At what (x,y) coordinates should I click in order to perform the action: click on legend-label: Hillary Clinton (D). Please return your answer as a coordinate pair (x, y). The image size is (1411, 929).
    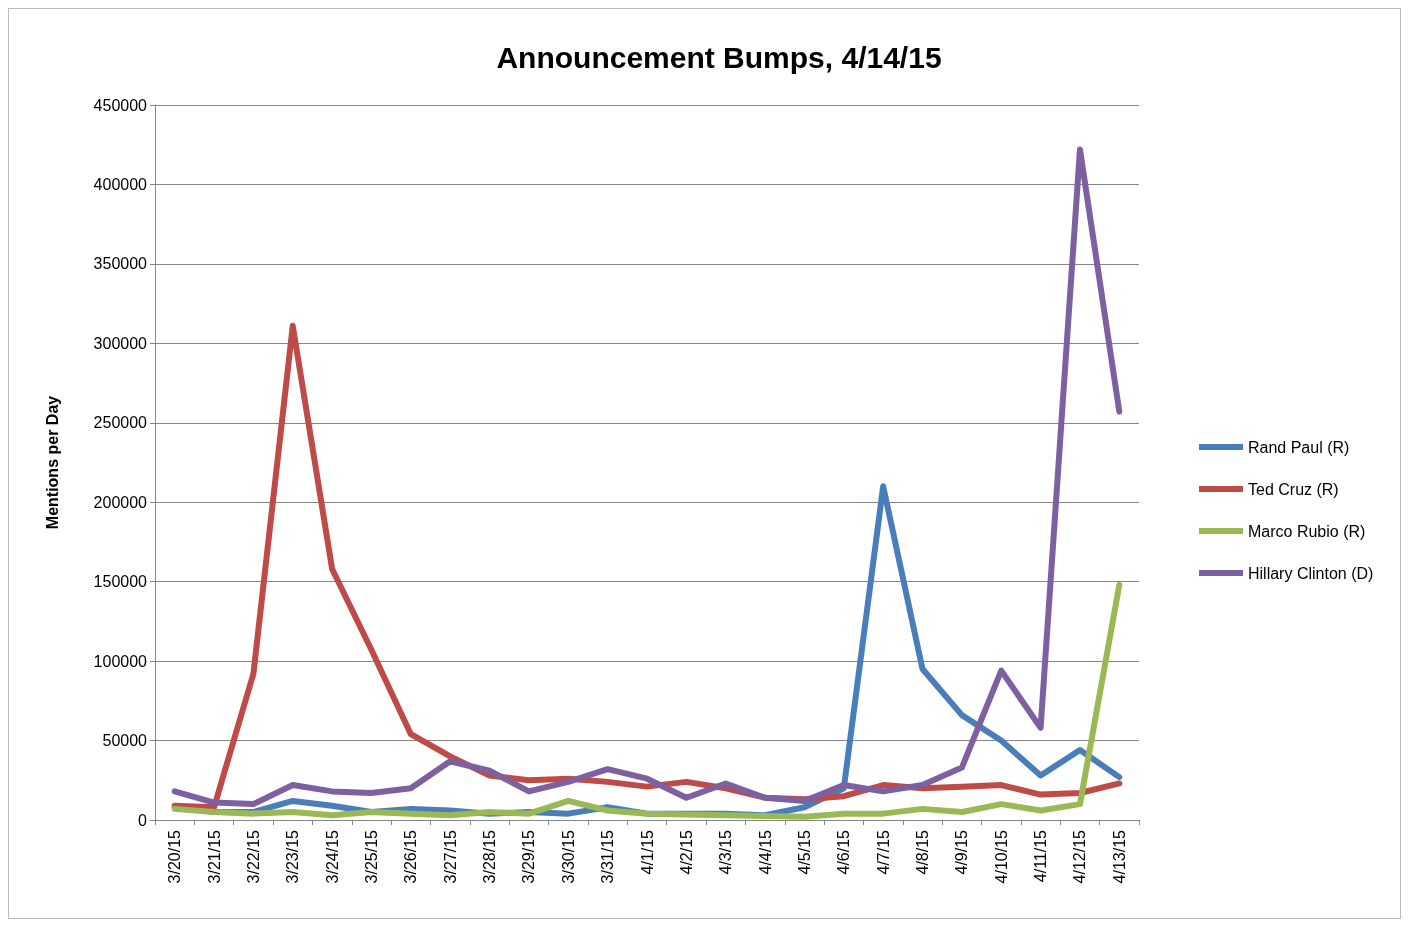
    Looking at the image, I should click on (1311, 573).